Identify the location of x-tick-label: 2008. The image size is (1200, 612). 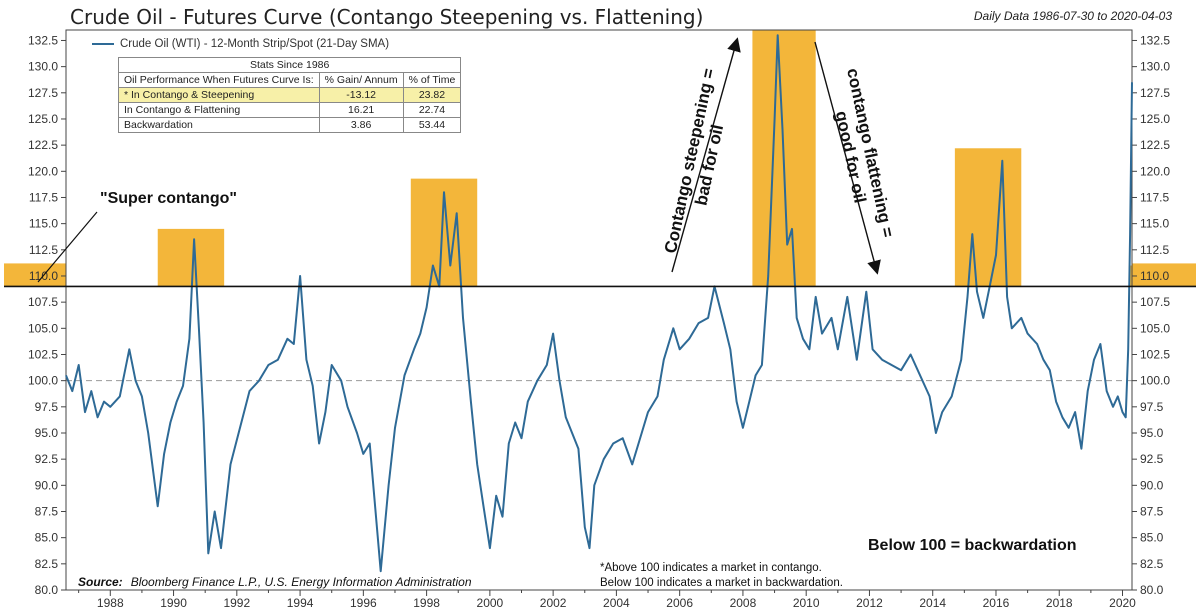
(743, 603).